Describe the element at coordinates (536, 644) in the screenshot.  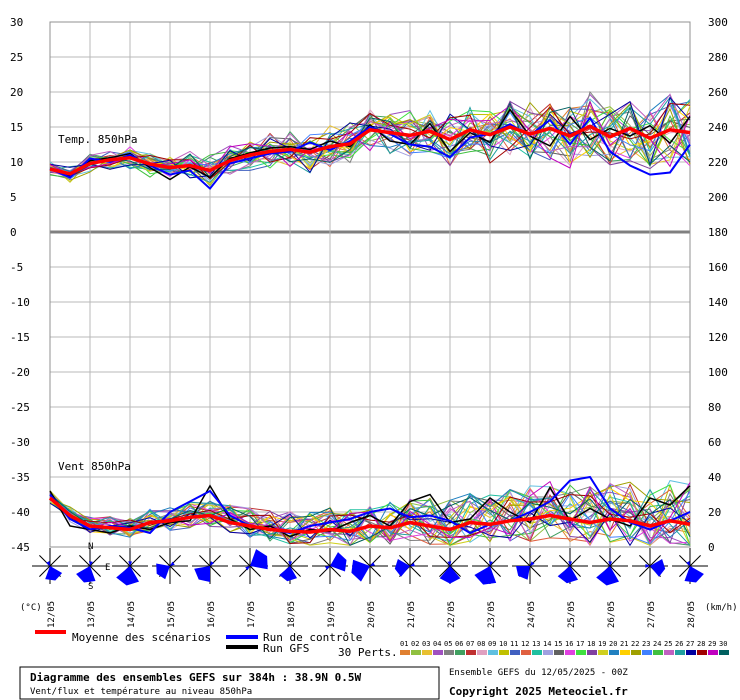
I see `pert-number: 13` at that location.